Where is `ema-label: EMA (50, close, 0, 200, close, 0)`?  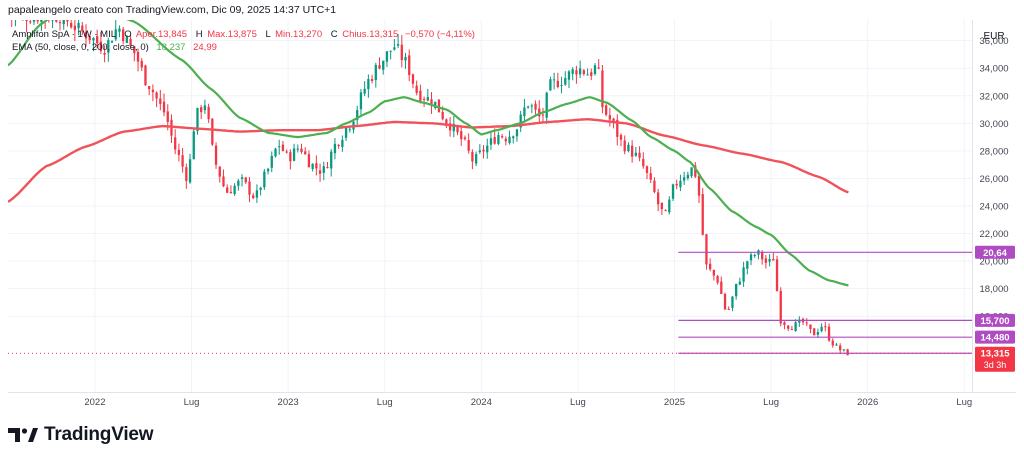 ema-label: EMA (50, close, 0, 200, close, 0) is located at coordinates (80, 47).